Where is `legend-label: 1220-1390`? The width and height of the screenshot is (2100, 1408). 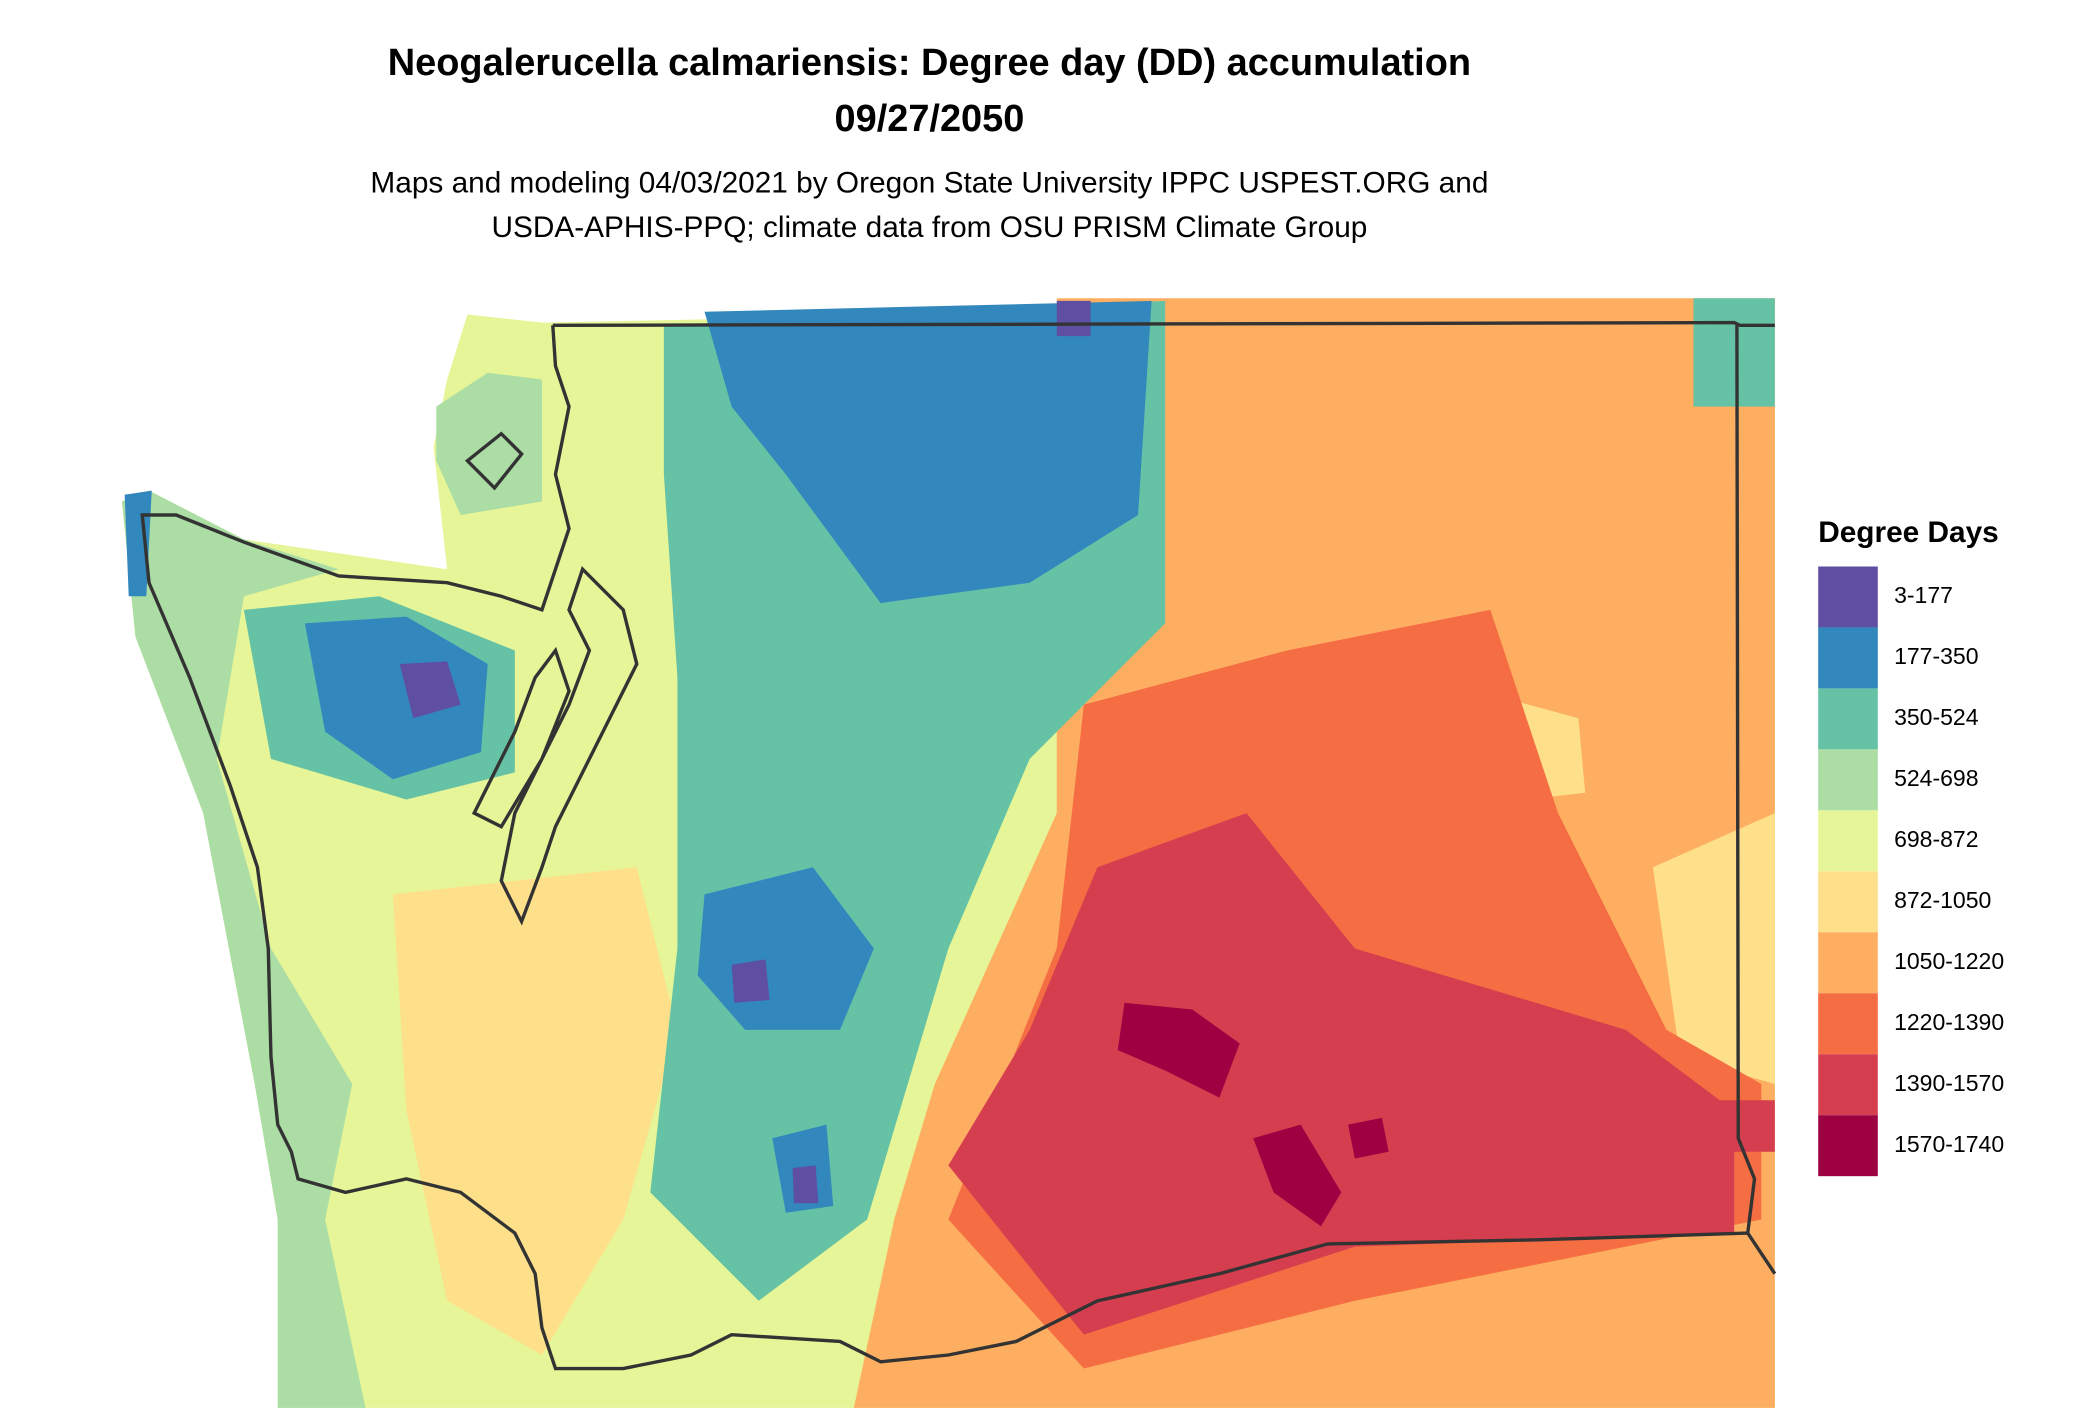
legend-label: 1220-1390 is located at coordinates (1949, 1022).